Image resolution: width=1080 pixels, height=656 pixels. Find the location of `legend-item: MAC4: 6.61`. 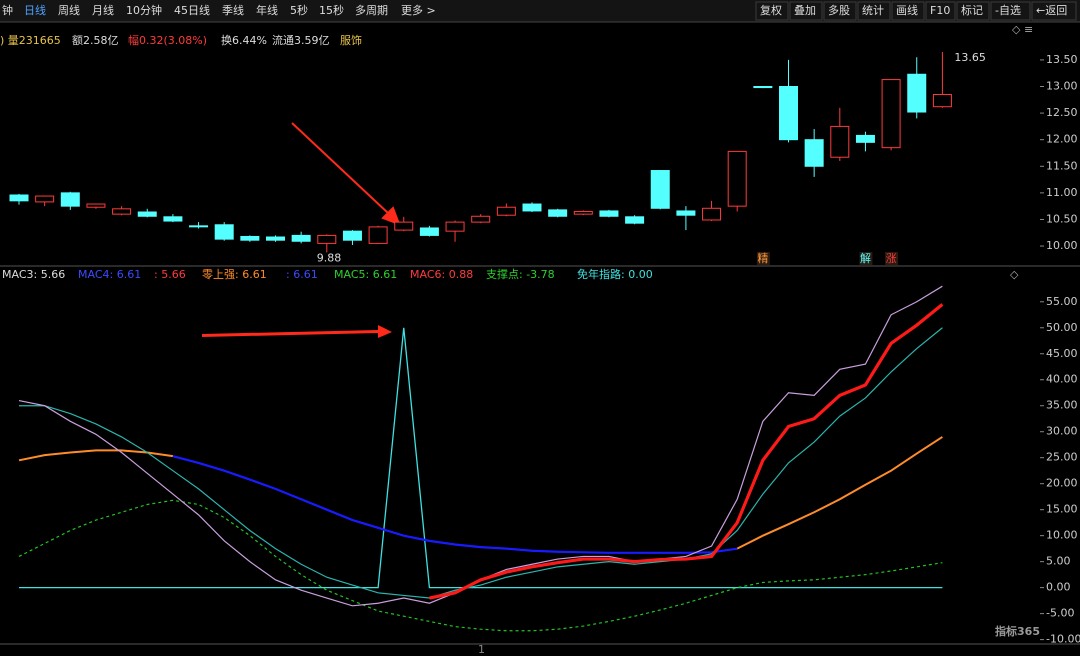

legend-item: MAC4: 6.61 is located at coordinates (109, 274).